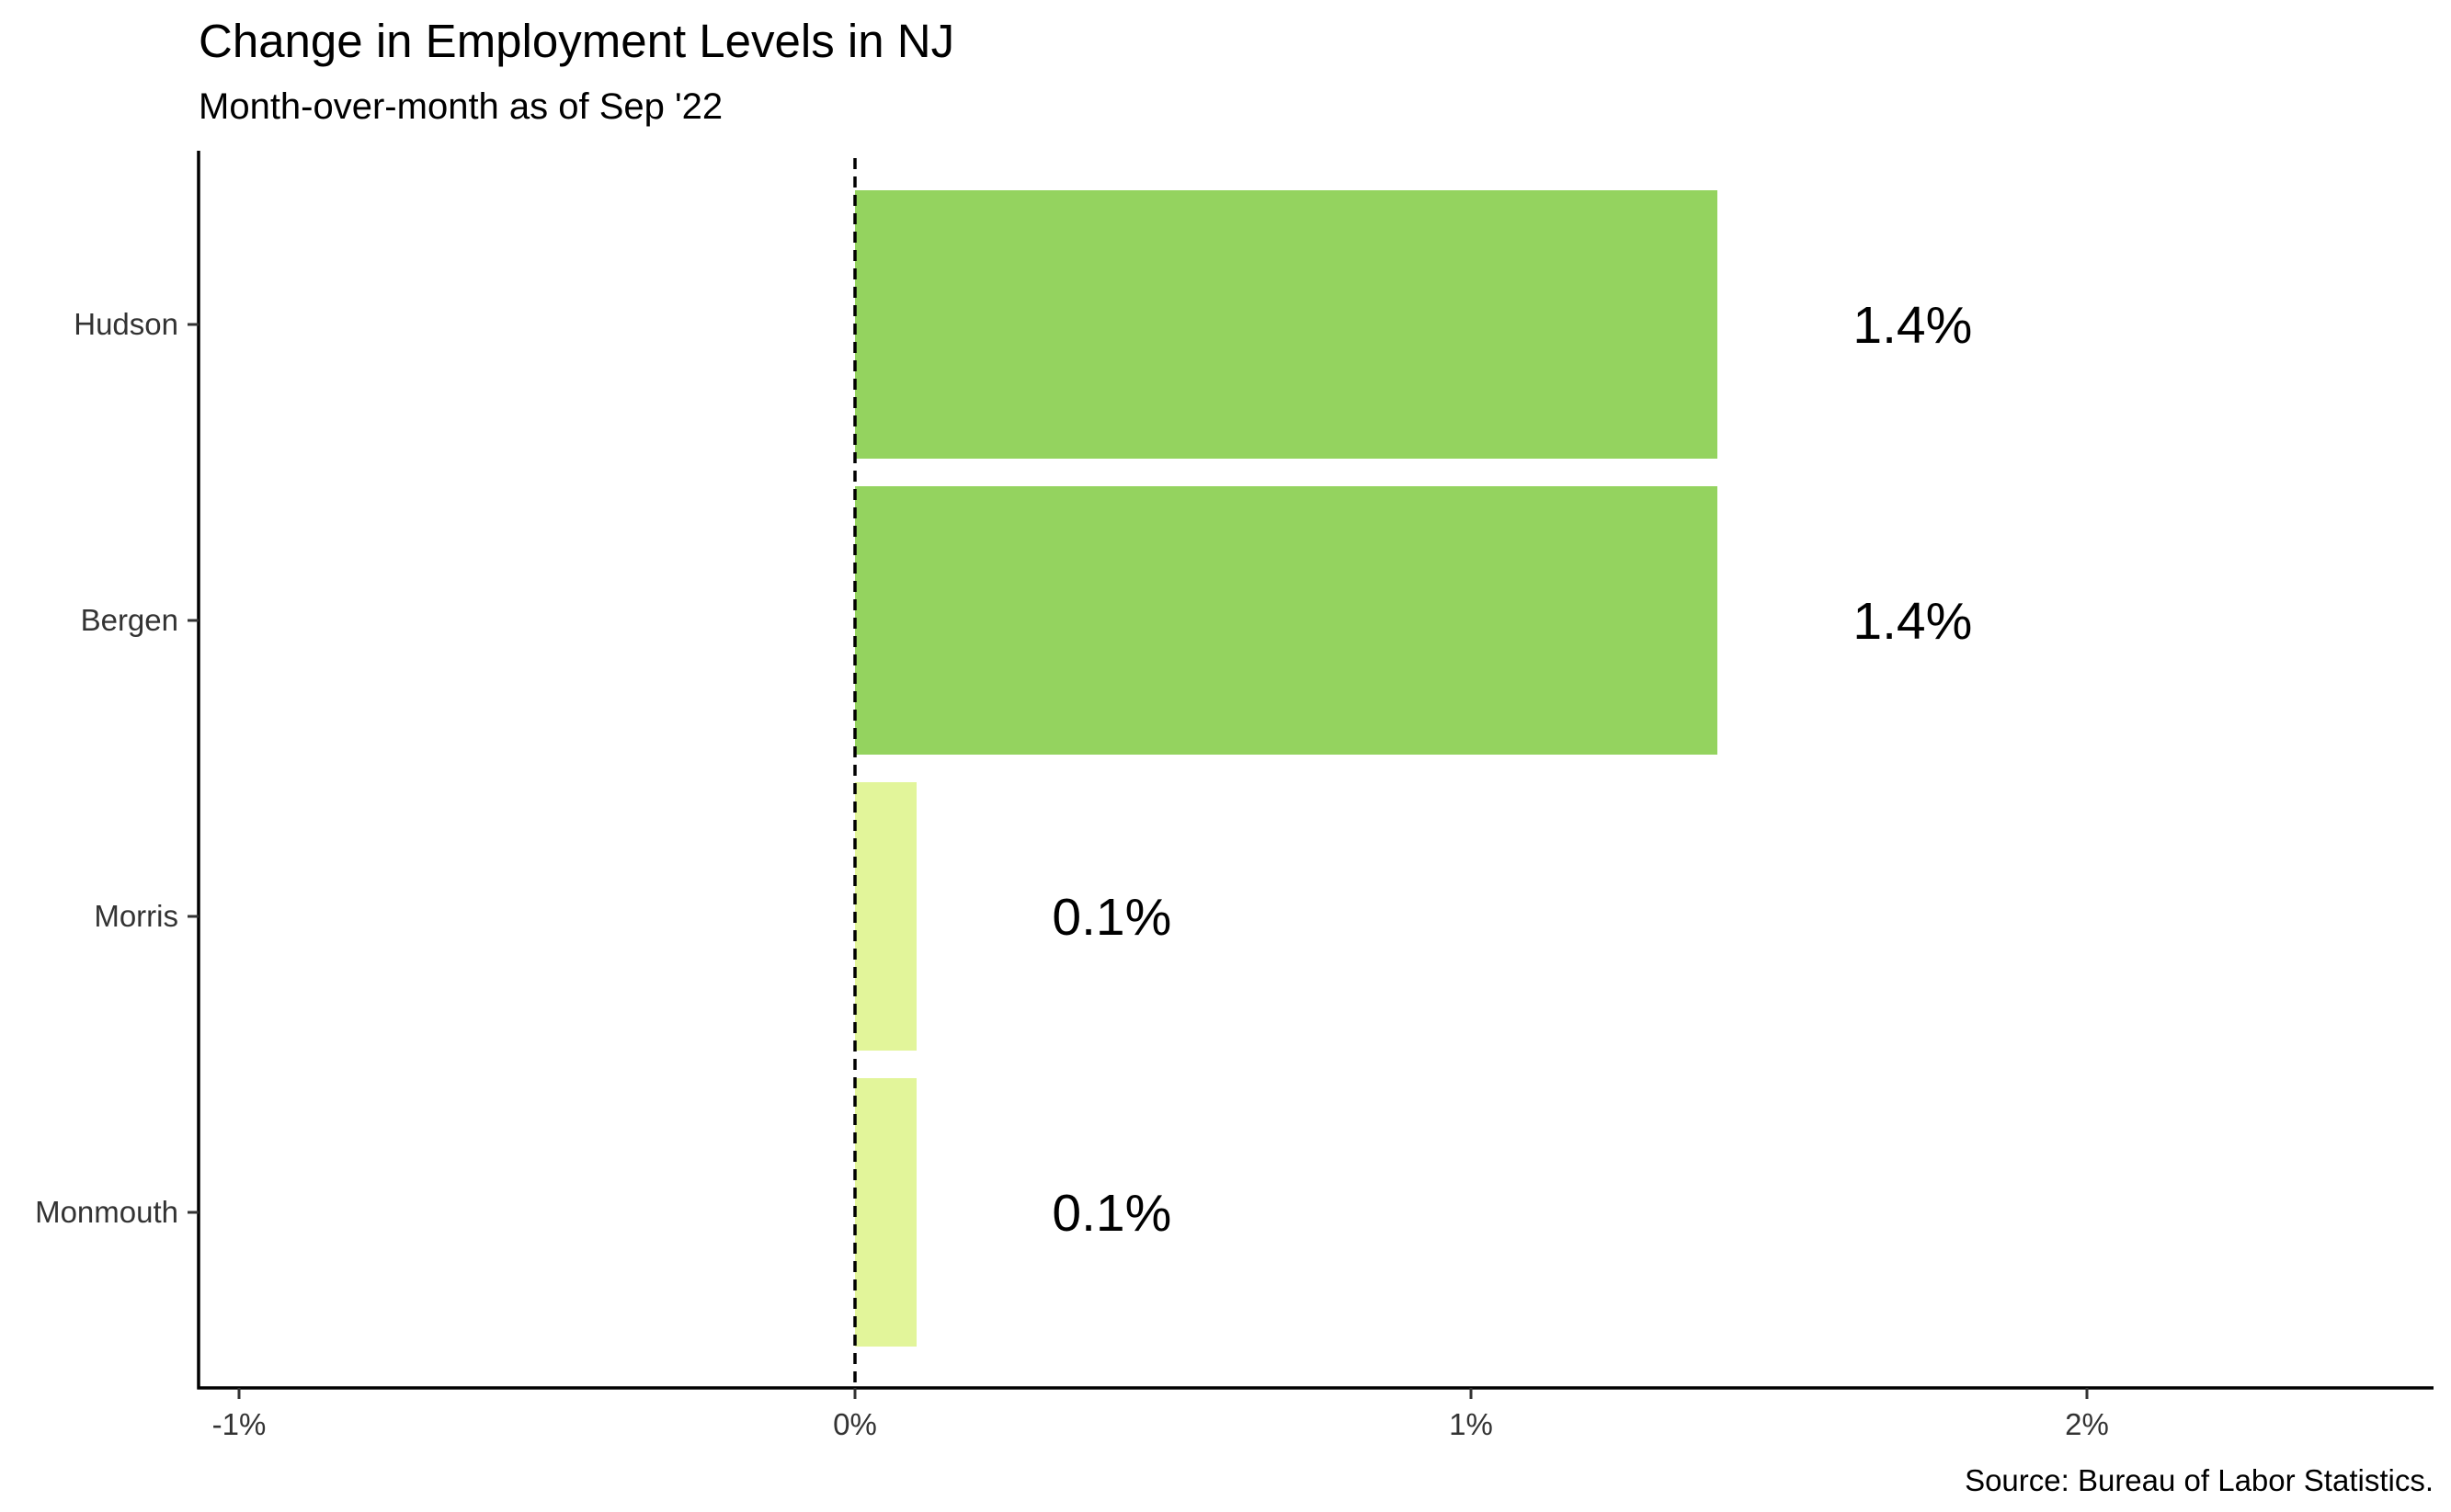 The width and height of the screenshot is (2451, 1512). Describe the element at coordinates (136, 916) in the screenshot. I see `y-tick-label-morris: Morris` at that location.